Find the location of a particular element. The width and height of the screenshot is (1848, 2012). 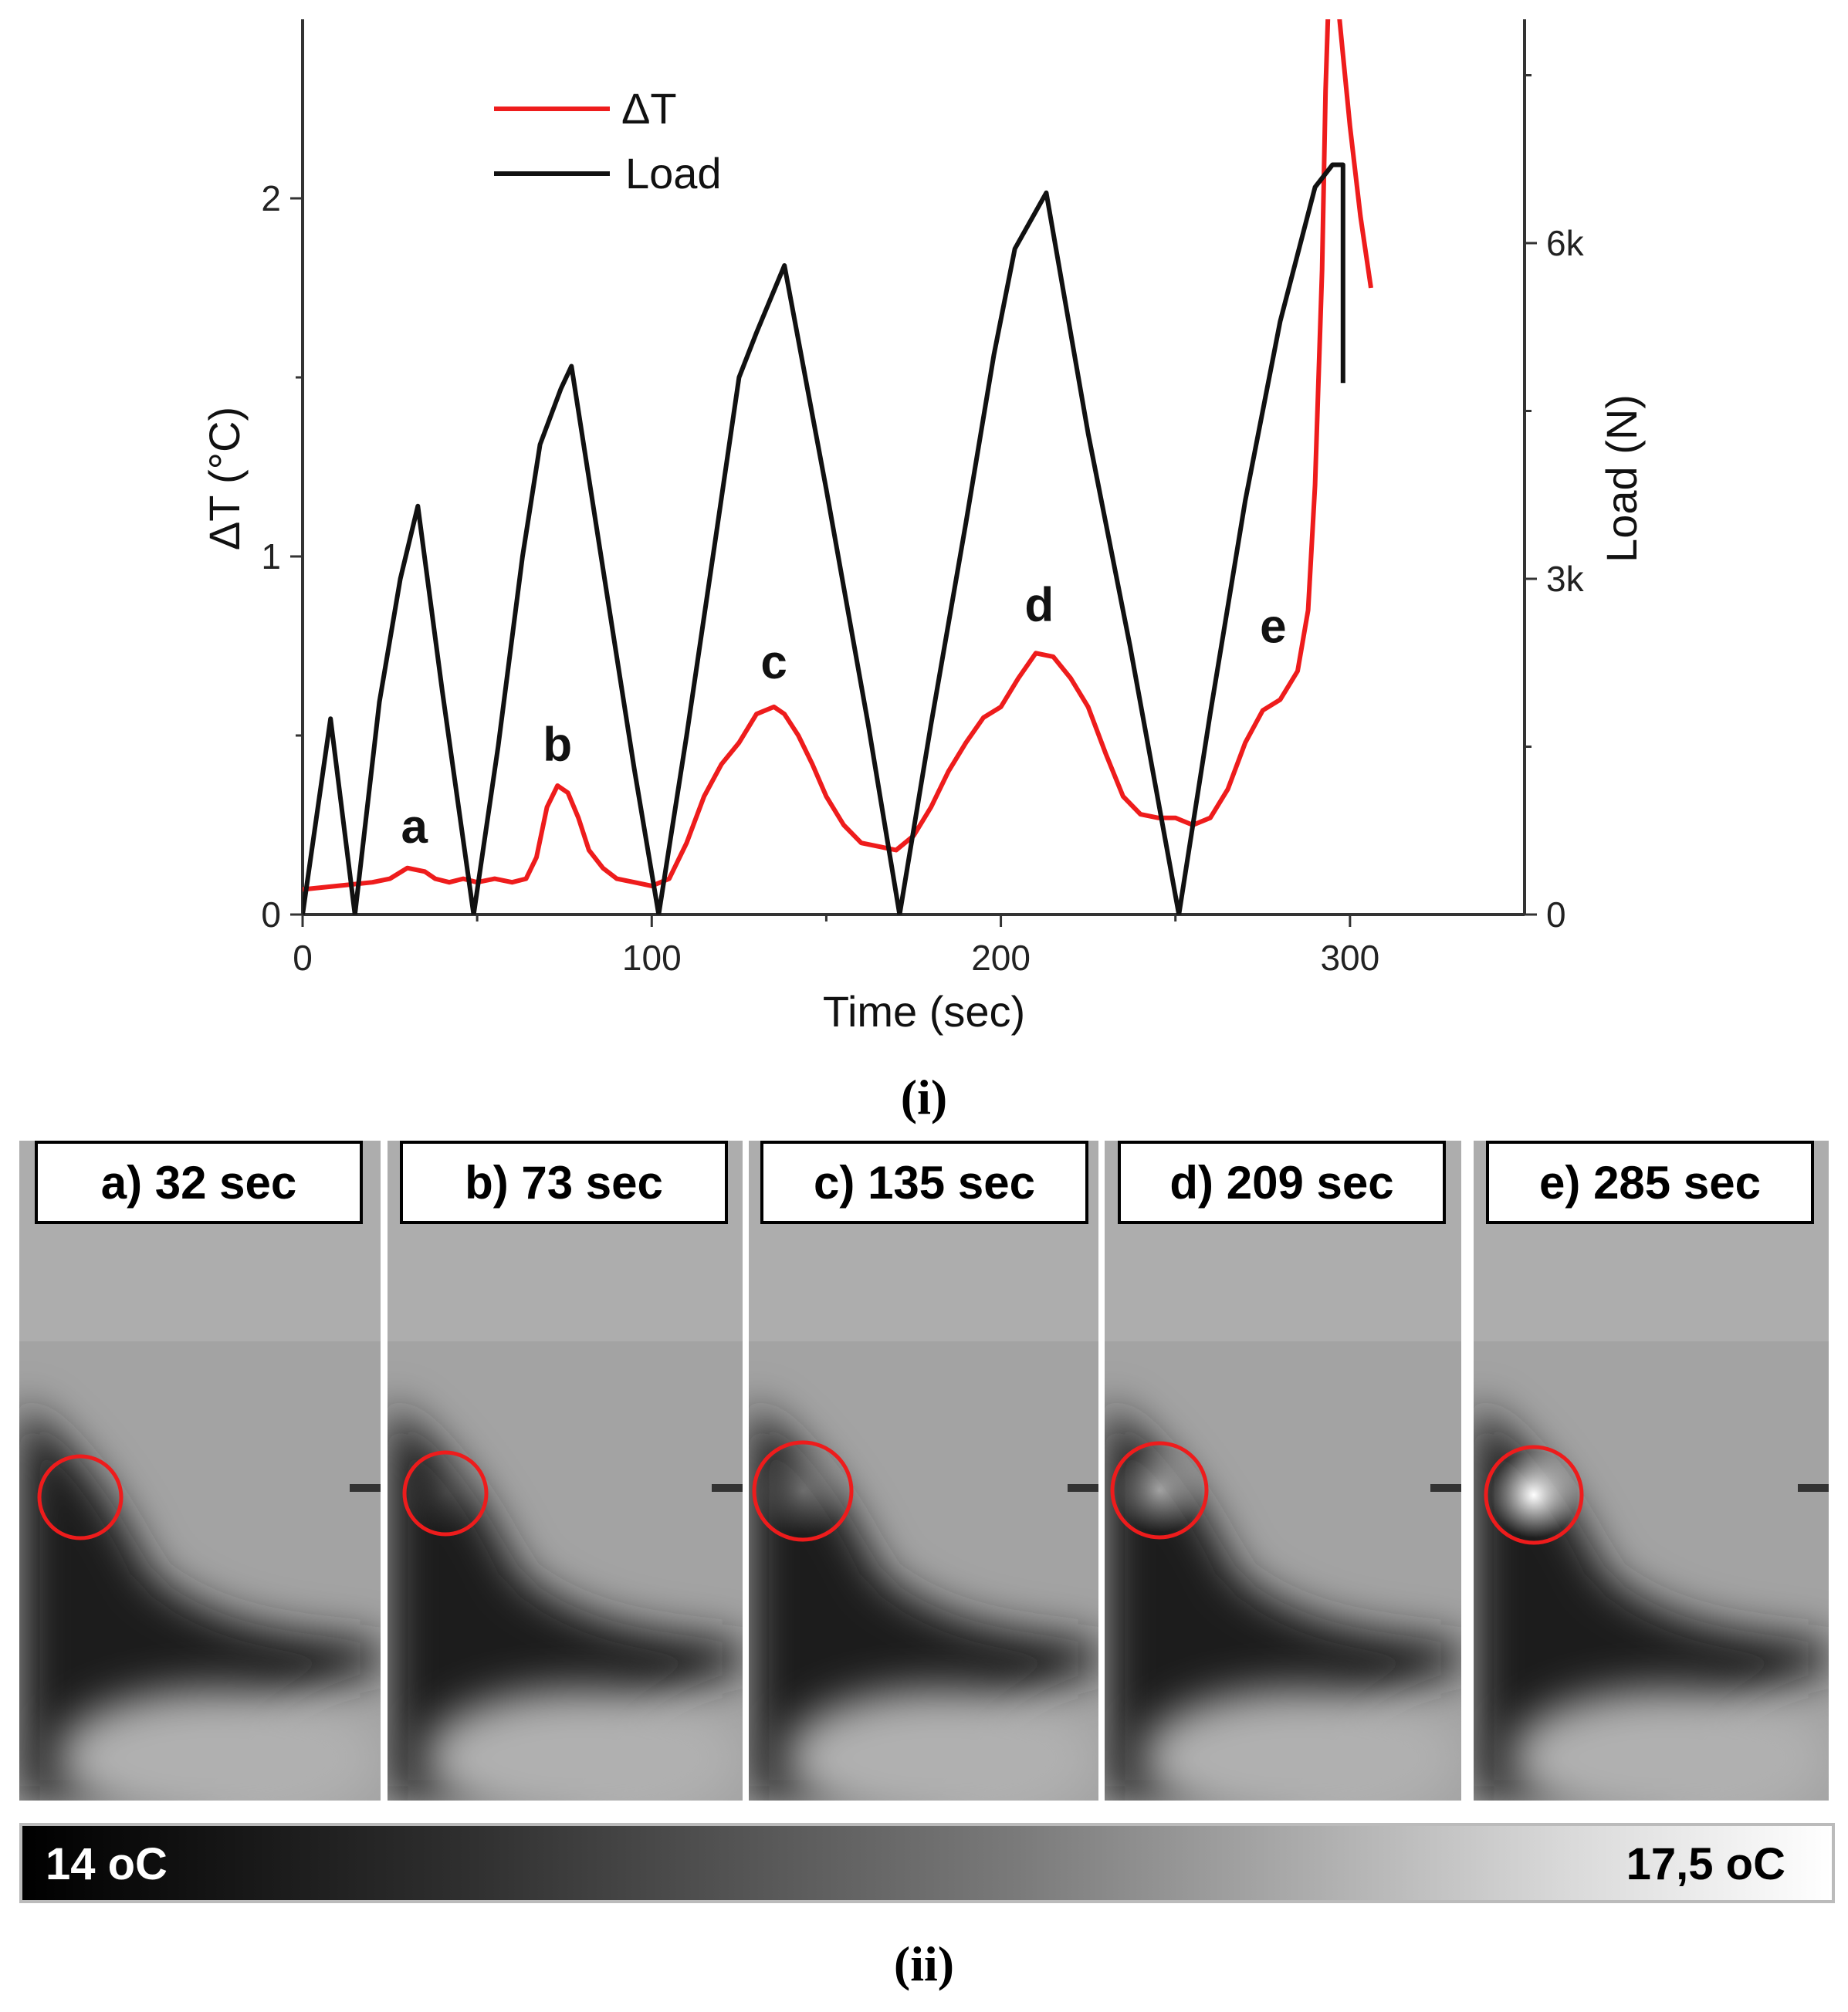

y-tick-label: 1 is located at coordinates (271, 556).